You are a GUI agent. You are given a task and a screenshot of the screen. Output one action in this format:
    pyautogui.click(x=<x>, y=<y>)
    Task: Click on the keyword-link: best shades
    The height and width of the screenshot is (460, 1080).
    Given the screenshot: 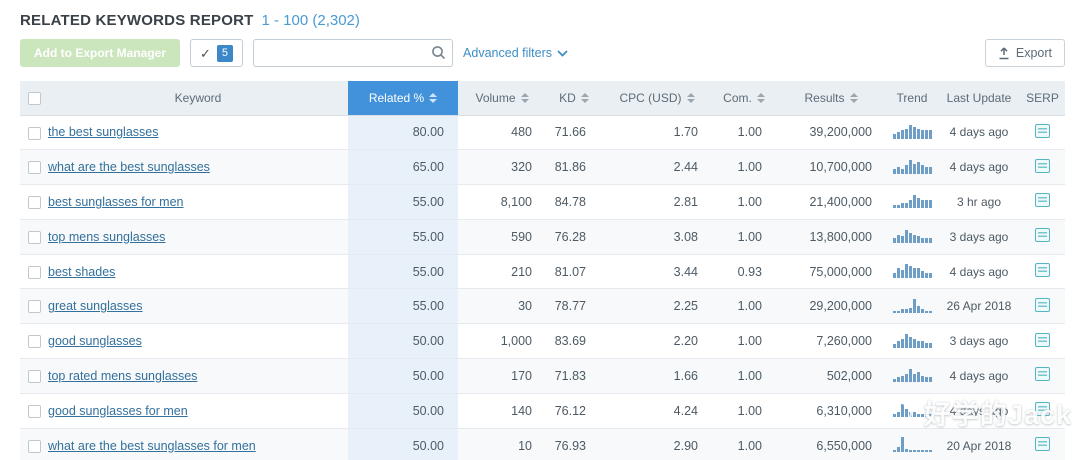 What is the action you would take?
    pyautogui.click(x=82, y=271)
    